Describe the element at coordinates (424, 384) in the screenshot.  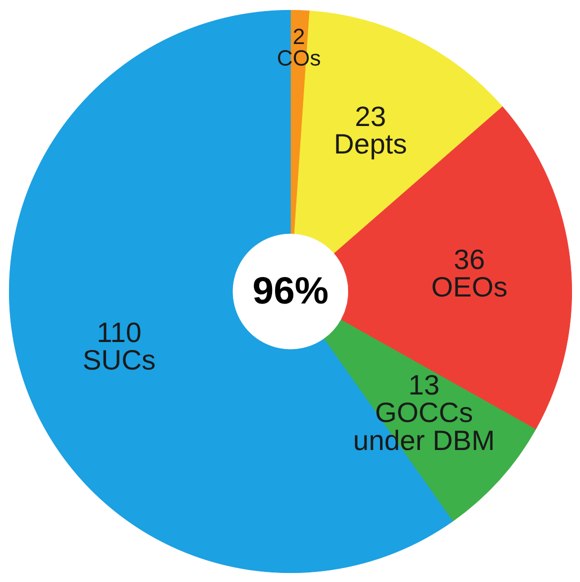
I see `data-label: 13` at that location.